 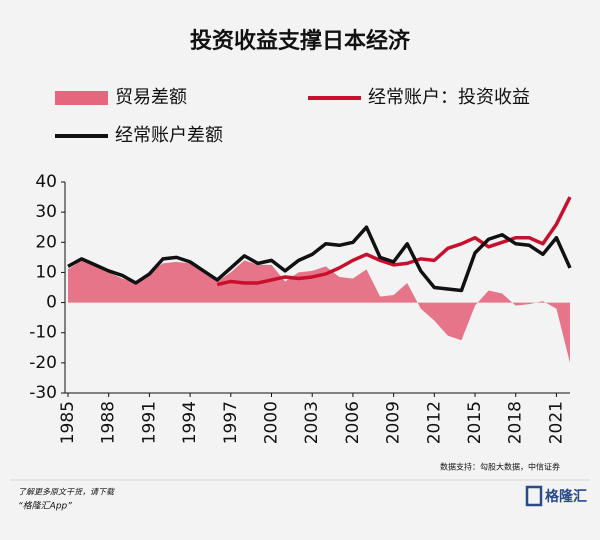 What do you see at coordinates (46, 182) in the screenshot?
I see `y-tick-label: 40` at bounding box center [46, 182].